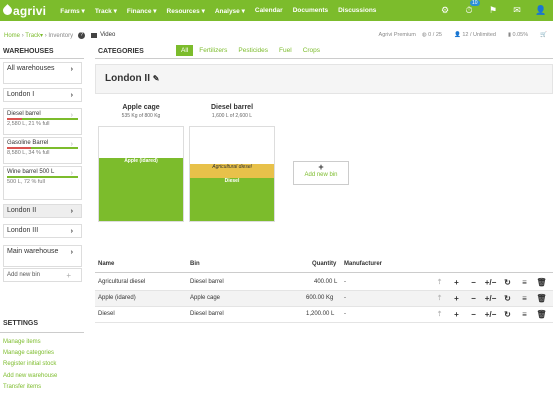  I want to click on plan-label: Agrivi Premium, so click(397, 35).